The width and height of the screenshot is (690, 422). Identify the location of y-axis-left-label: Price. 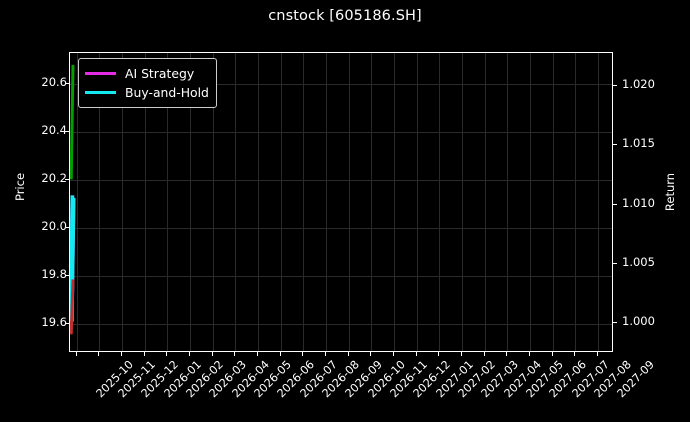
(20, 187).